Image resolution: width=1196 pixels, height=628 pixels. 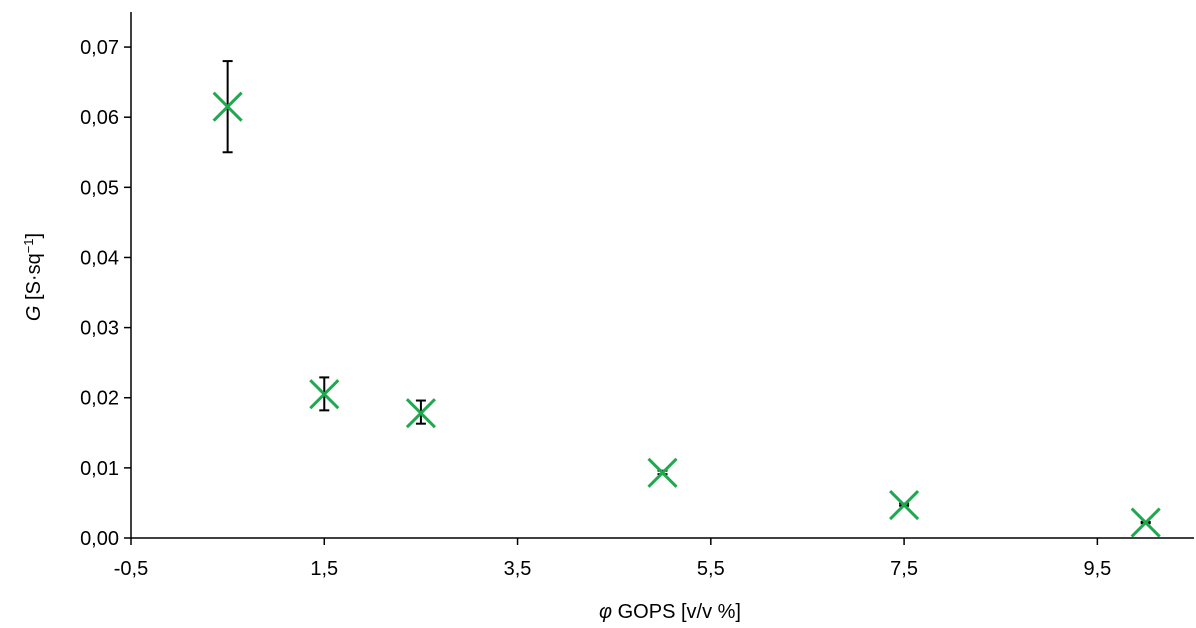 I want to click on y-tick-label: 0,07, so click(x=99, y=48).